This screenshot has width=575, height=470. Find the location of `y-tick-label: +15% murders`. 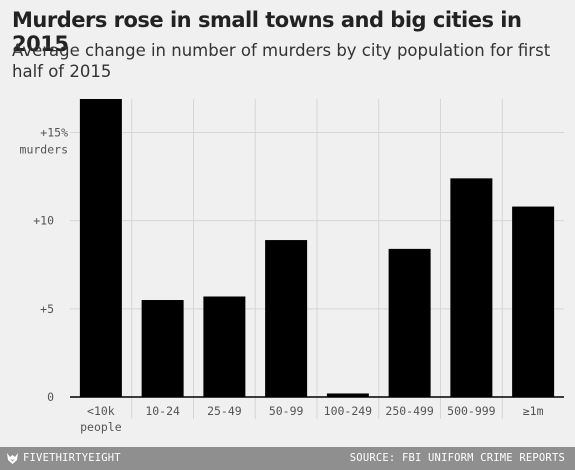

y-tick-label: +15% murders is located at coordinates (44, 141).